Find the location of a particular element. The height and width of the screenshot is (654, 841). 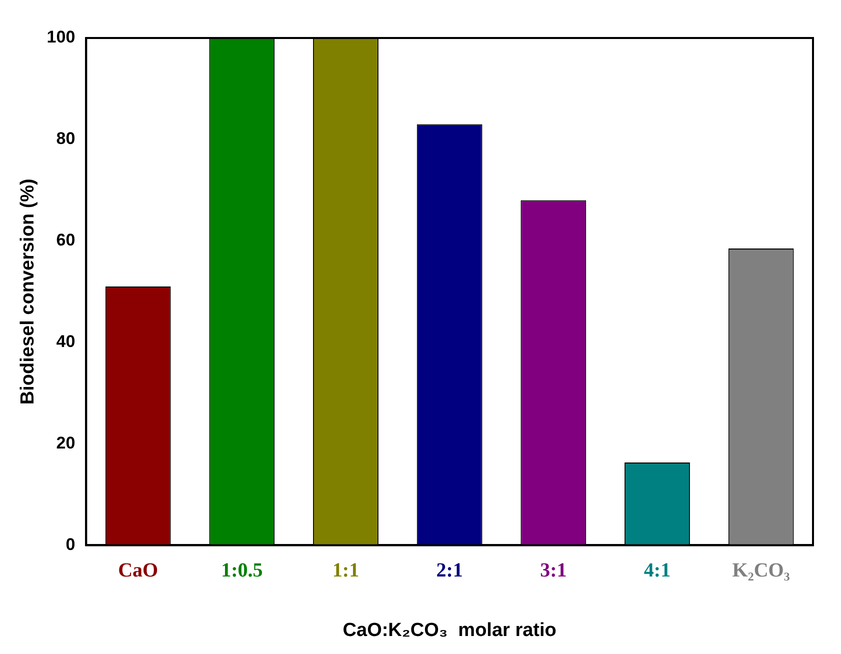

x-tick-label: 1:1 is located at coordinates (346, 570).